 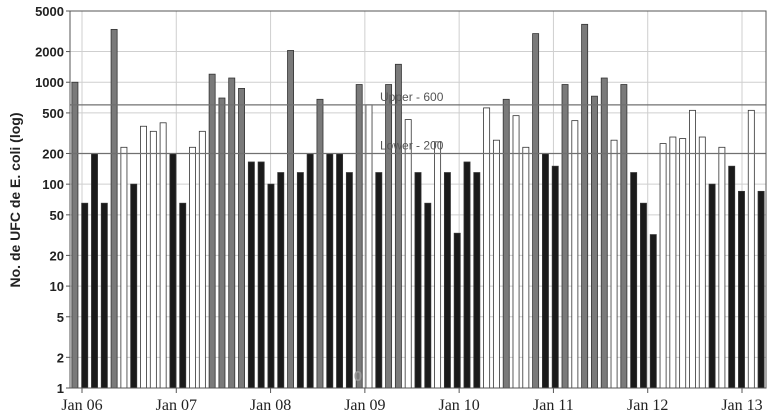 What do you see at coordinates (364, 405) in the screenshot?
I see `x-tick-label: Jan 09` at bounding box center [364, 405].